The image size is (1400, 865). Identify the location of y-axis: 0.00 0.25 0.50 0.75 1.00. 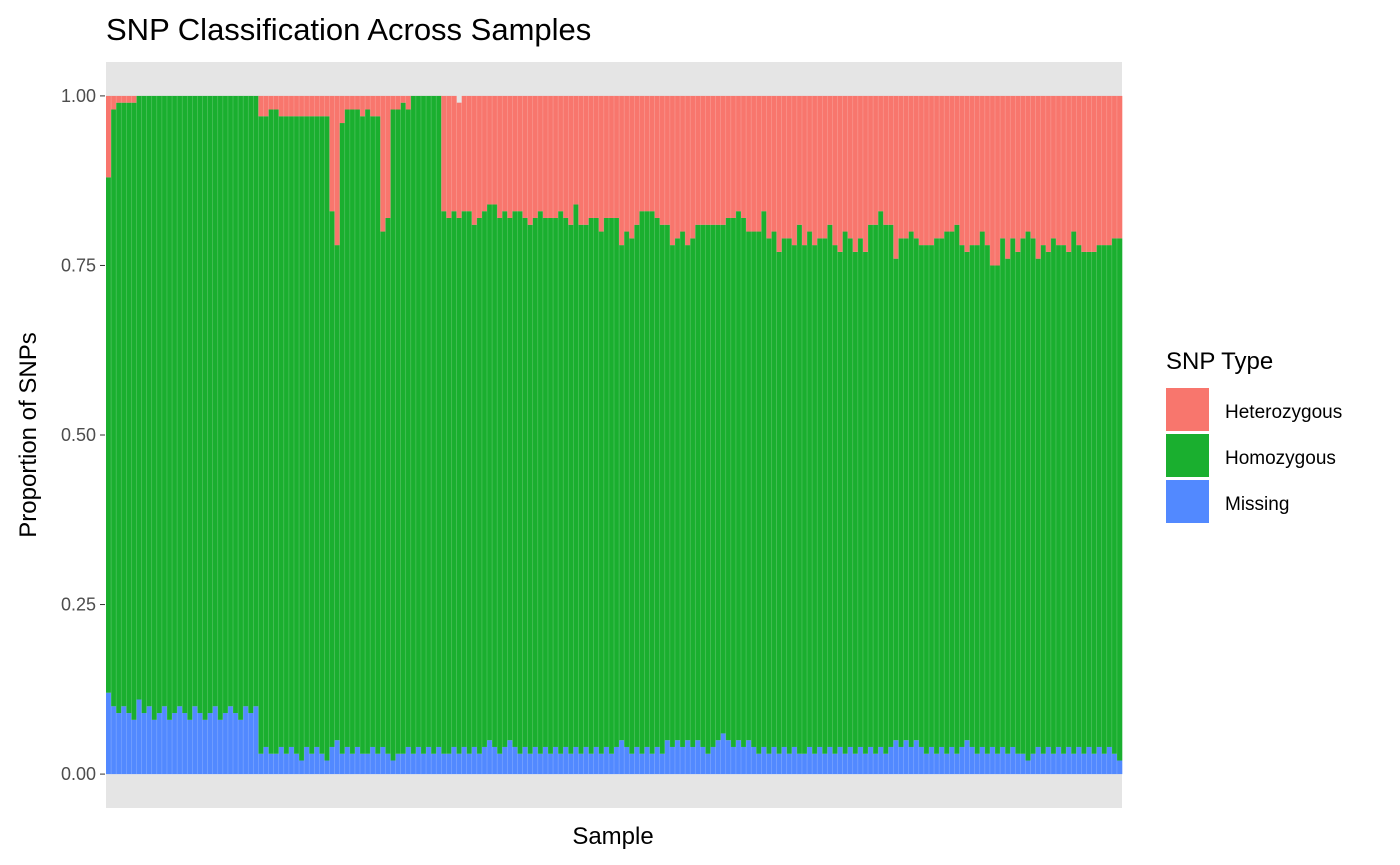
(83, 435).